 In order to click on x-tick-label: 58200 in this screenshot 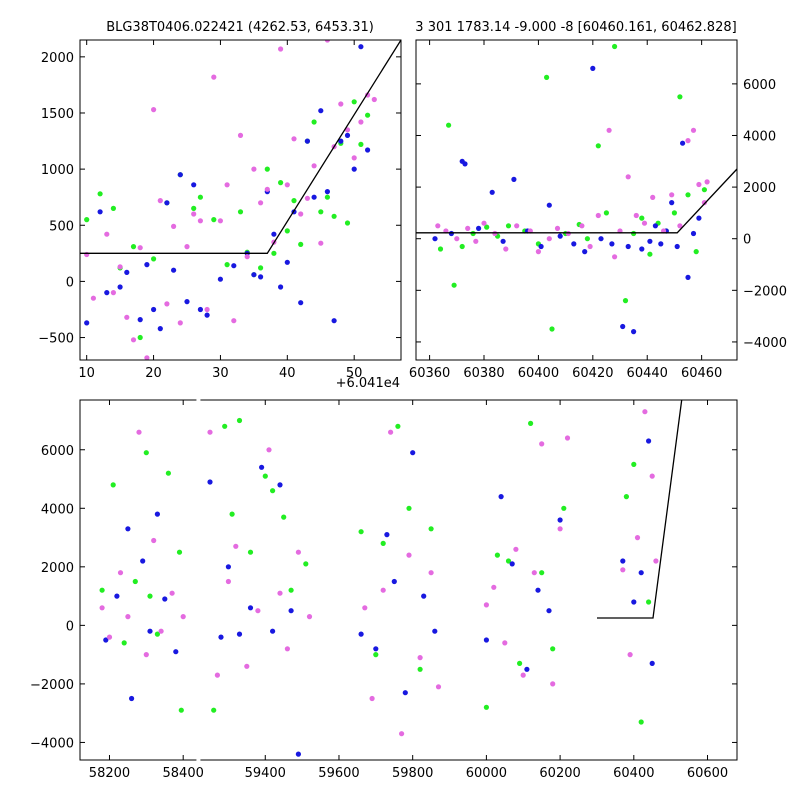, I will do `click(109, 773)`.